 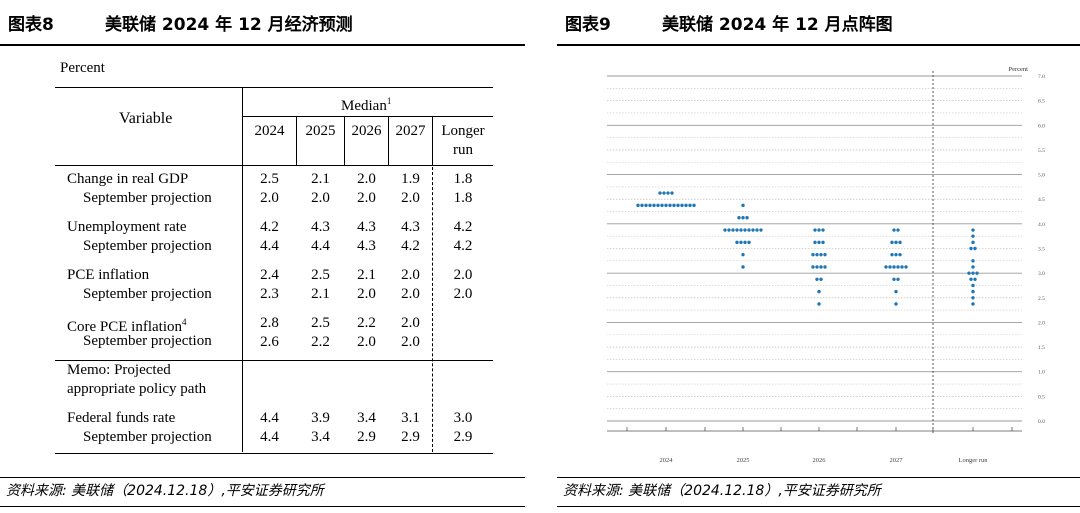 What do you see at coordinates (1041, 348) in the screenshot?
I see `y-tick-label: 1.5` at bounding box center [1041, 348].